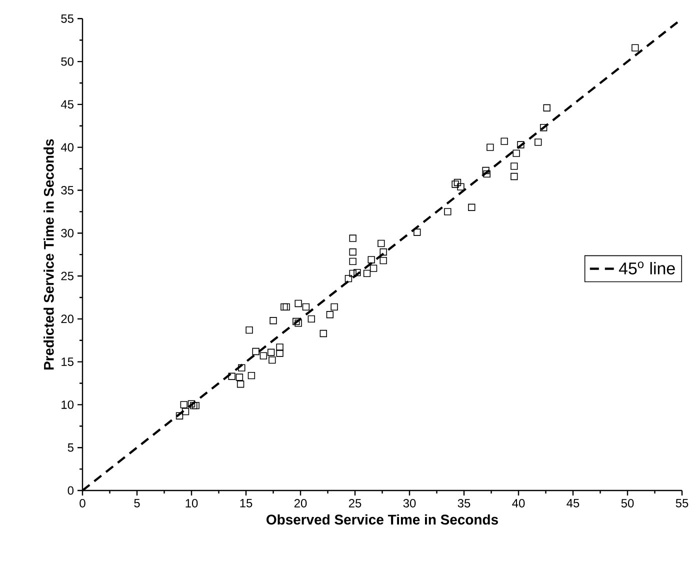  What do you see at coordinates (49, 254) in the screenshot?
I see `y-axis-title: Predicted Service Time in Seconds` at bounding box center [49, 254].